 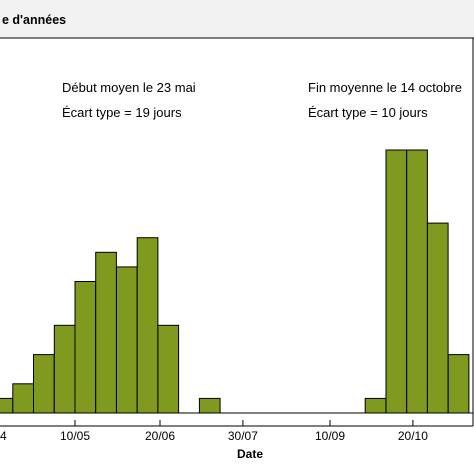 I want to click on x-tick-label: 30/07, so click(x=243, y=436).